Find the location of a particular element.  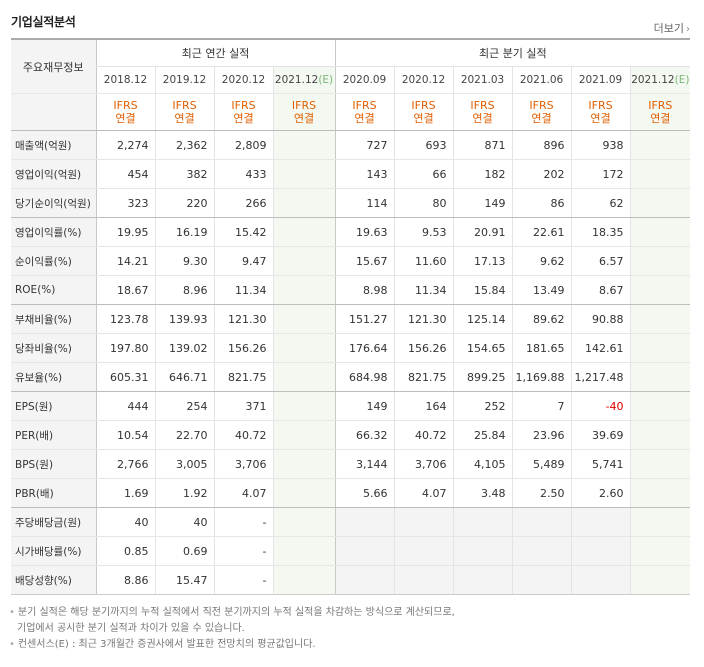

table-cell: 25.84 is located at coordinates (482, 435).